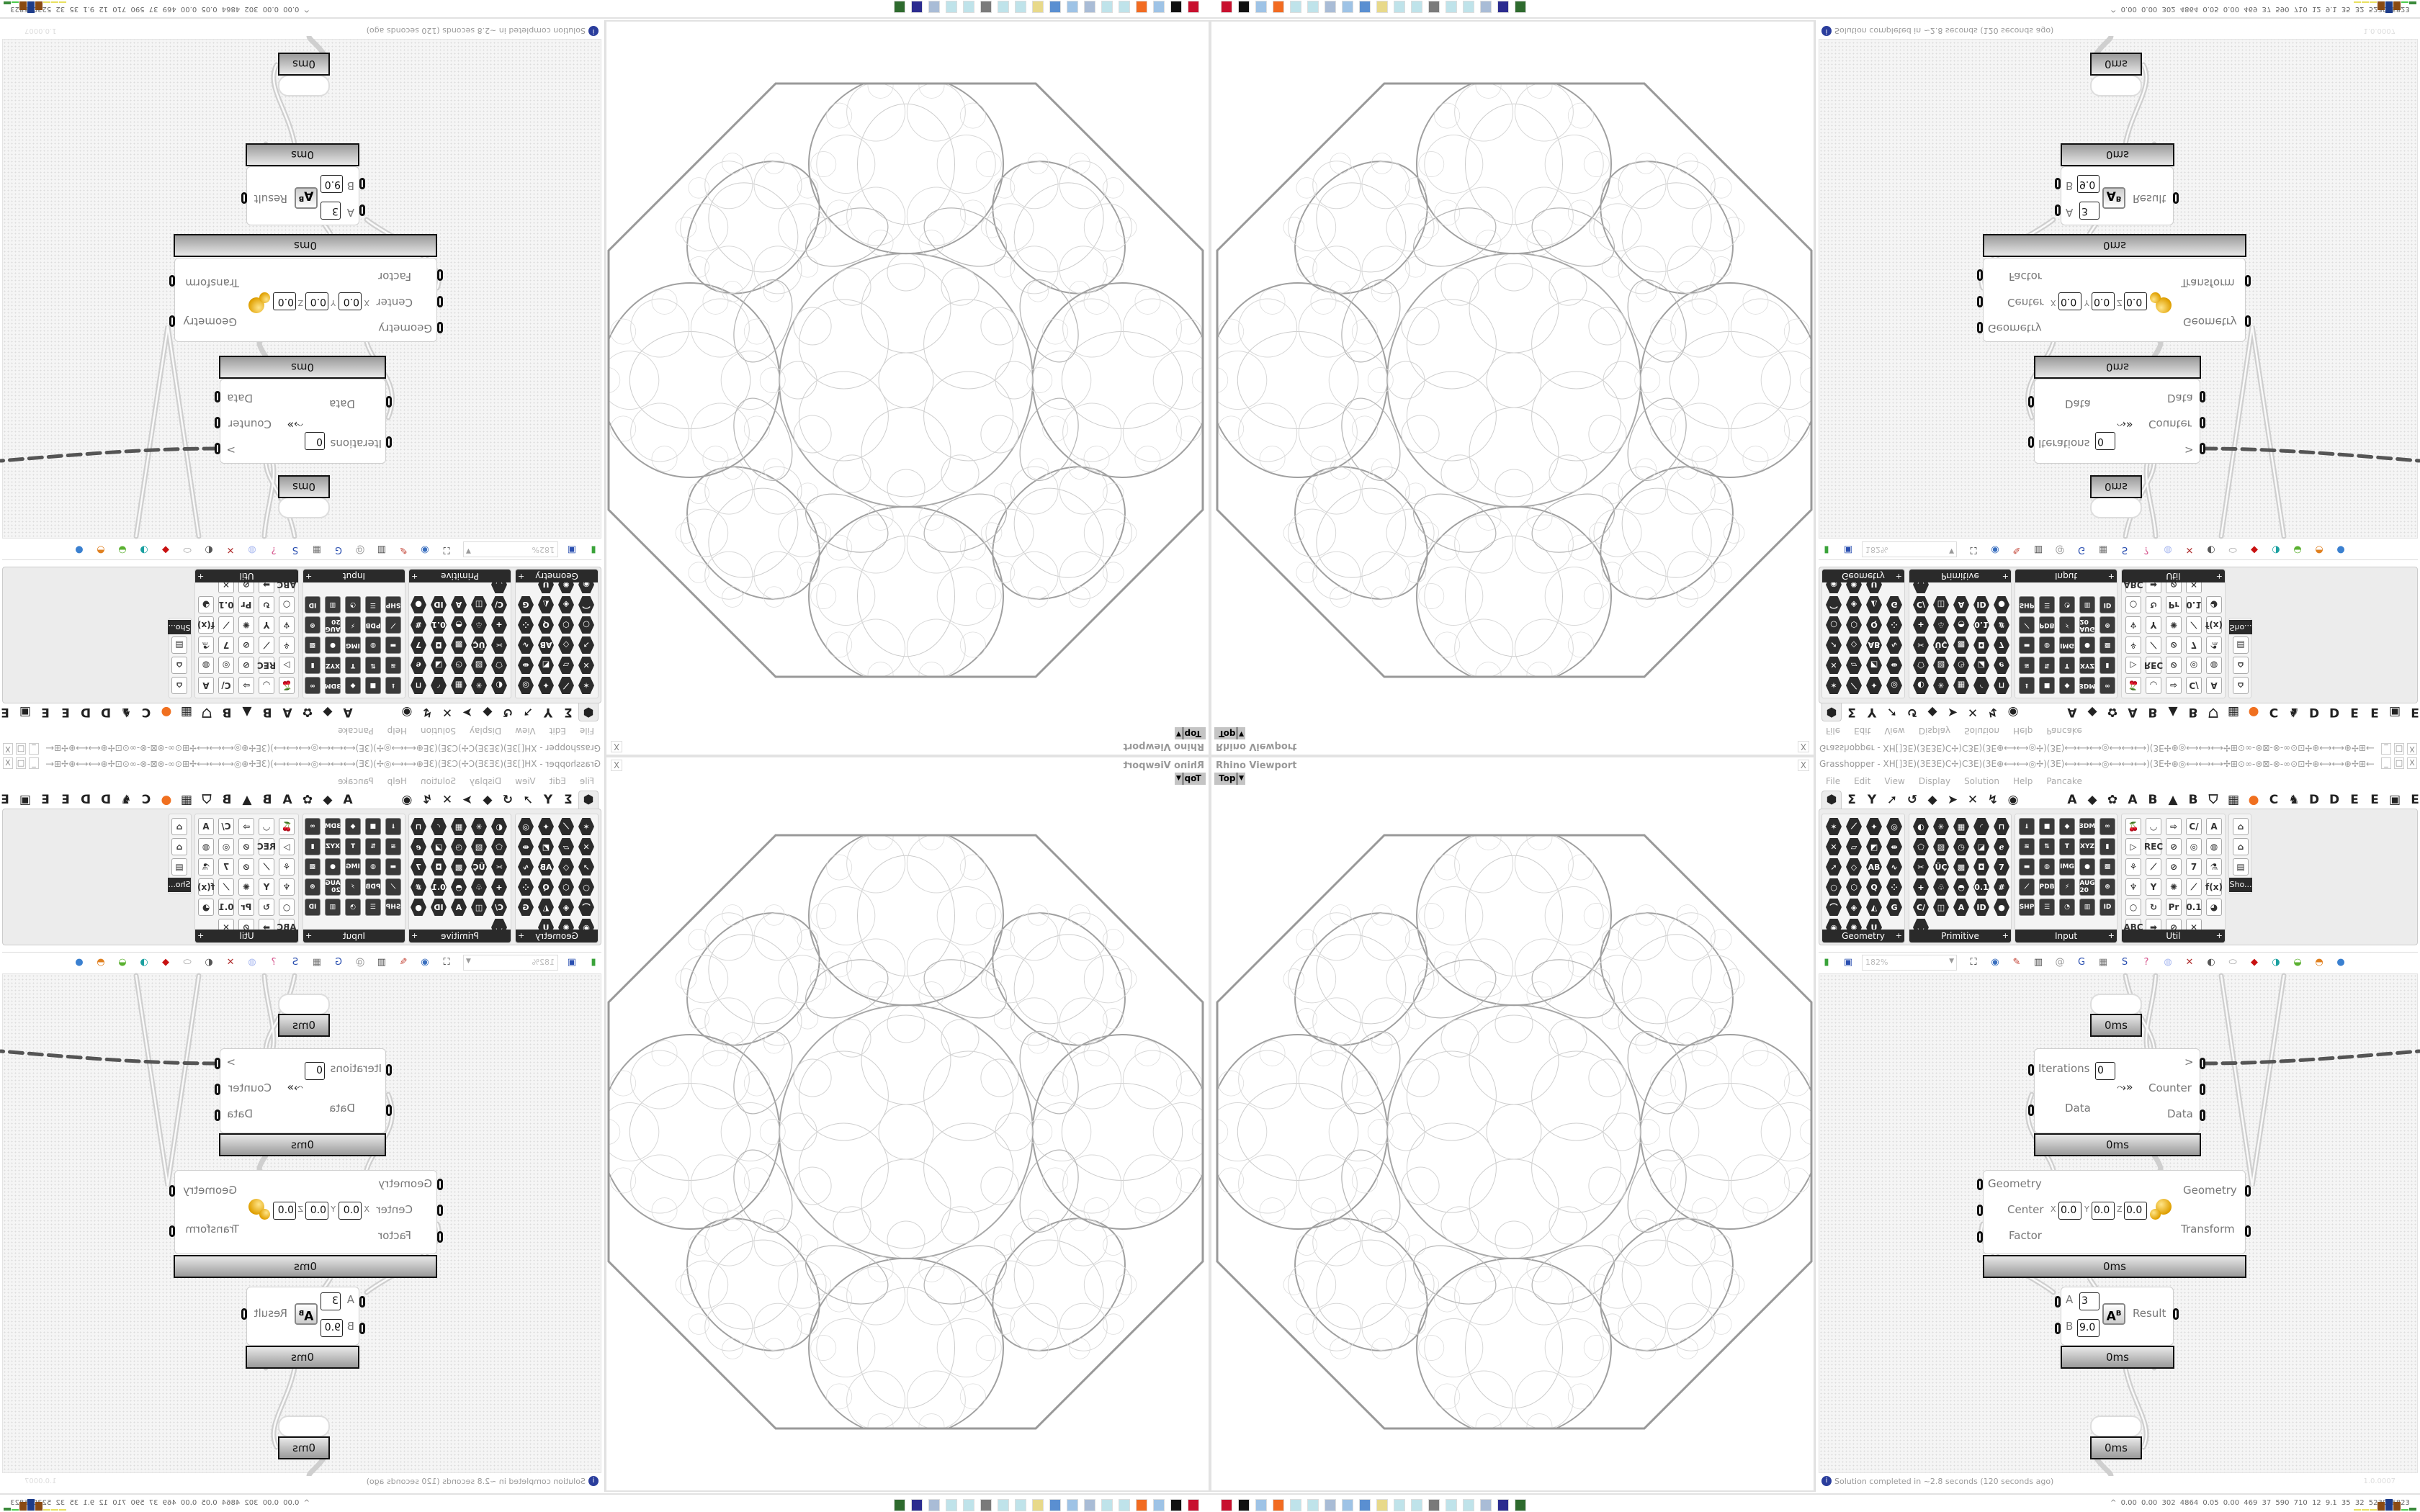 Image resolution: width=2420 pixels, height=1512 pixels. What do you see at coordinates (2107, 645) in the screenshot?
I see `component-icon: ▩` at bounding box center [2107, 645].